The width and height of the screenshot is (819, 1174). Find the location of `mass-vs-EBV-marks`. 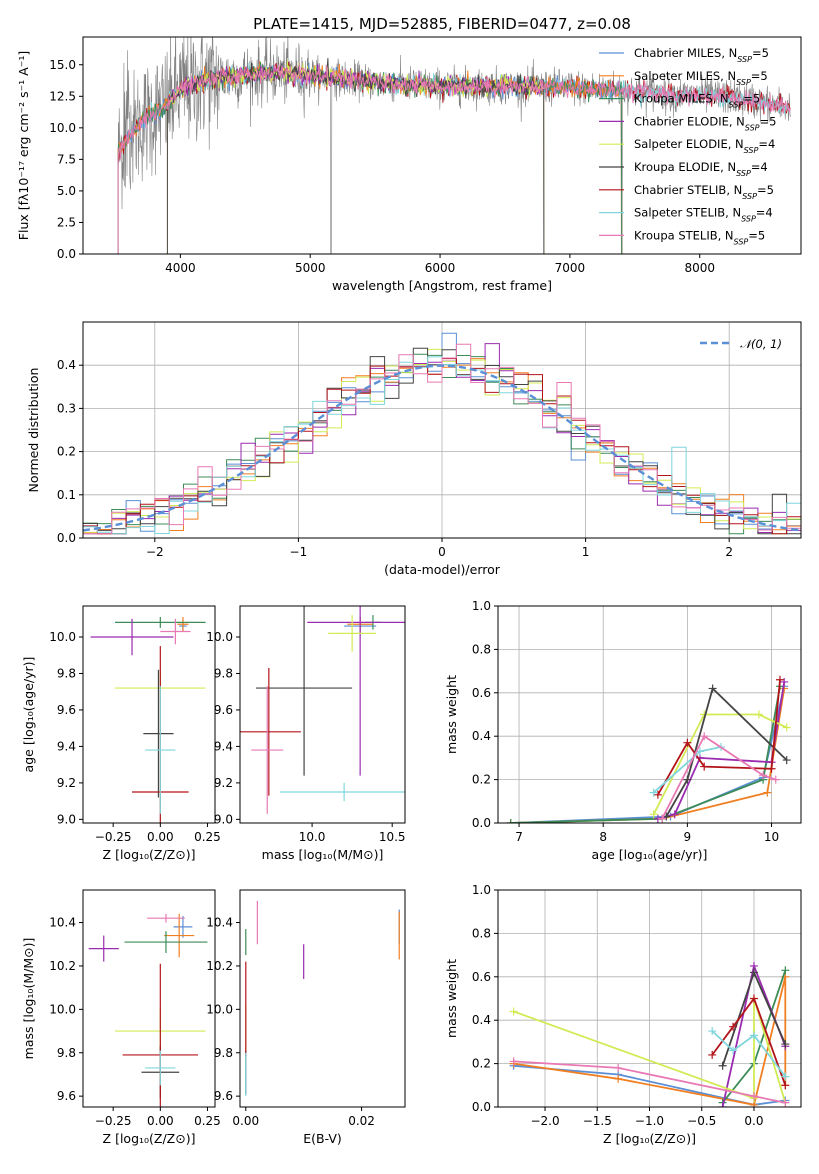

mass-vs-EBV-marks is located at coordinates (322, 998).